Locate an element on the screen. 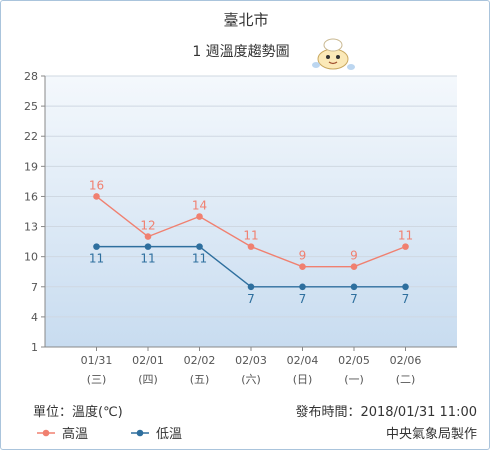  unit-label: 單位：溫度(℃) is located at coordinates (78, 412).